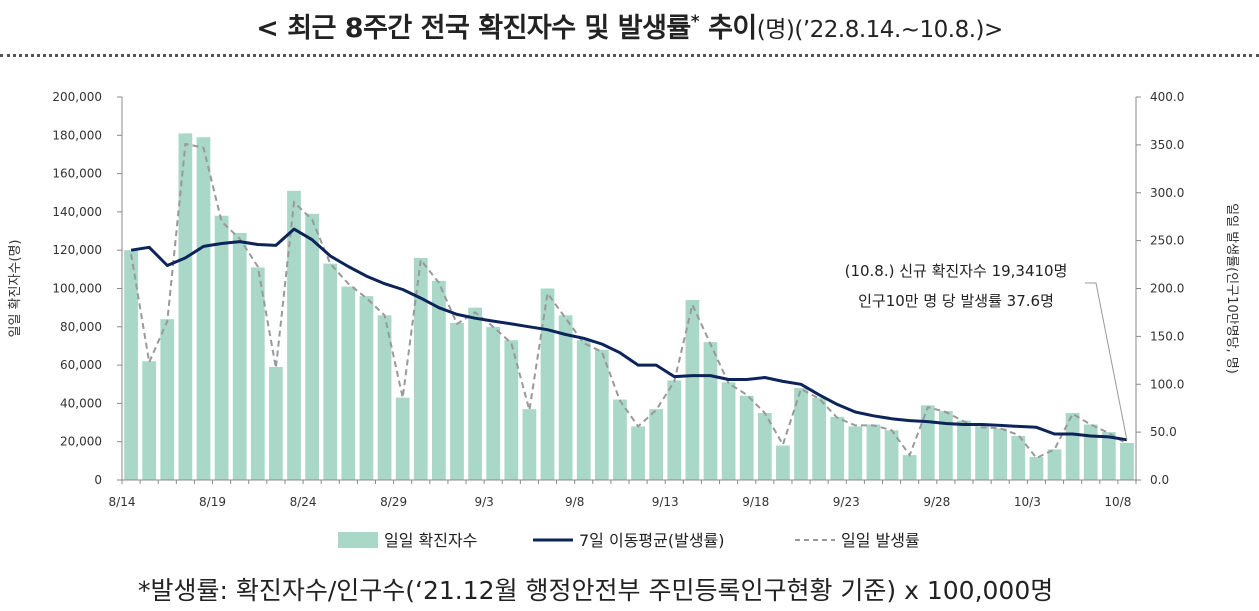 The width and height of the screenshot is (1259, 611). I want to click on title-trend: 추이, so click(728, 28).